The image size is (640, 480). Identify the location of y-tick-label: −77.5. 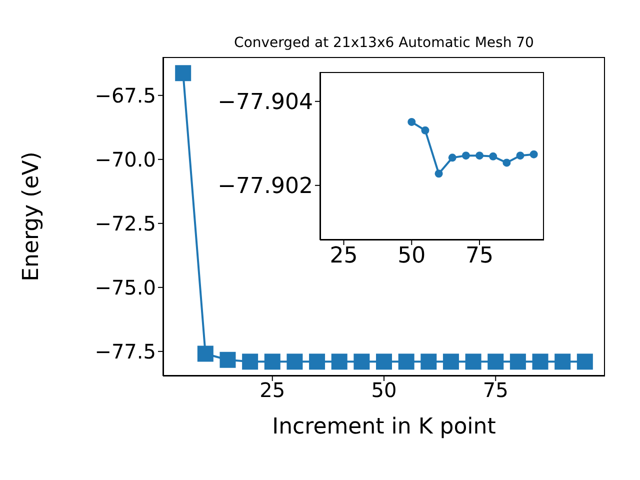
(125, 352).